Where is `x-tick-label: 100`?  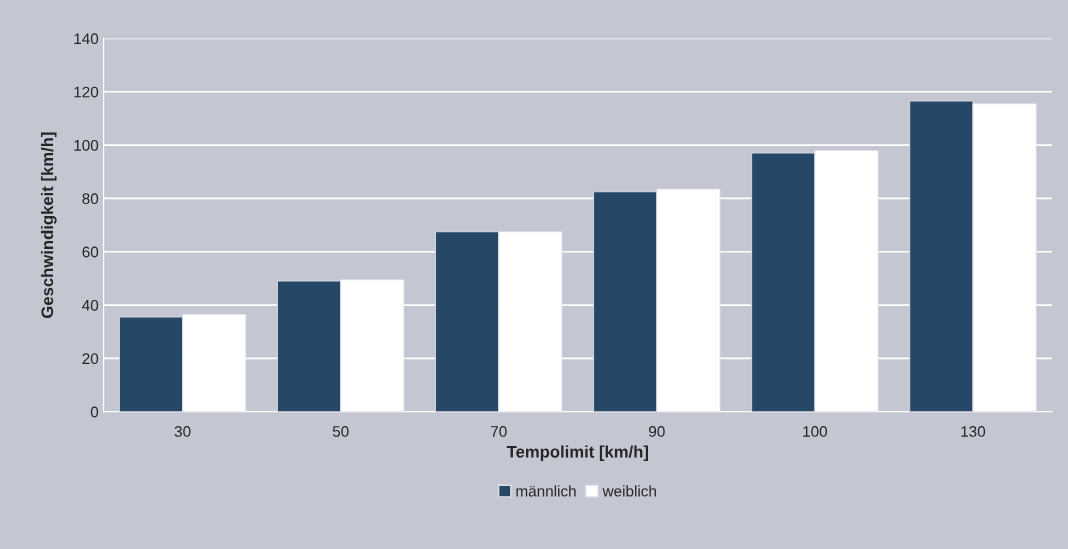 x-tick-label: 100 is located at coordinates (815, 431).